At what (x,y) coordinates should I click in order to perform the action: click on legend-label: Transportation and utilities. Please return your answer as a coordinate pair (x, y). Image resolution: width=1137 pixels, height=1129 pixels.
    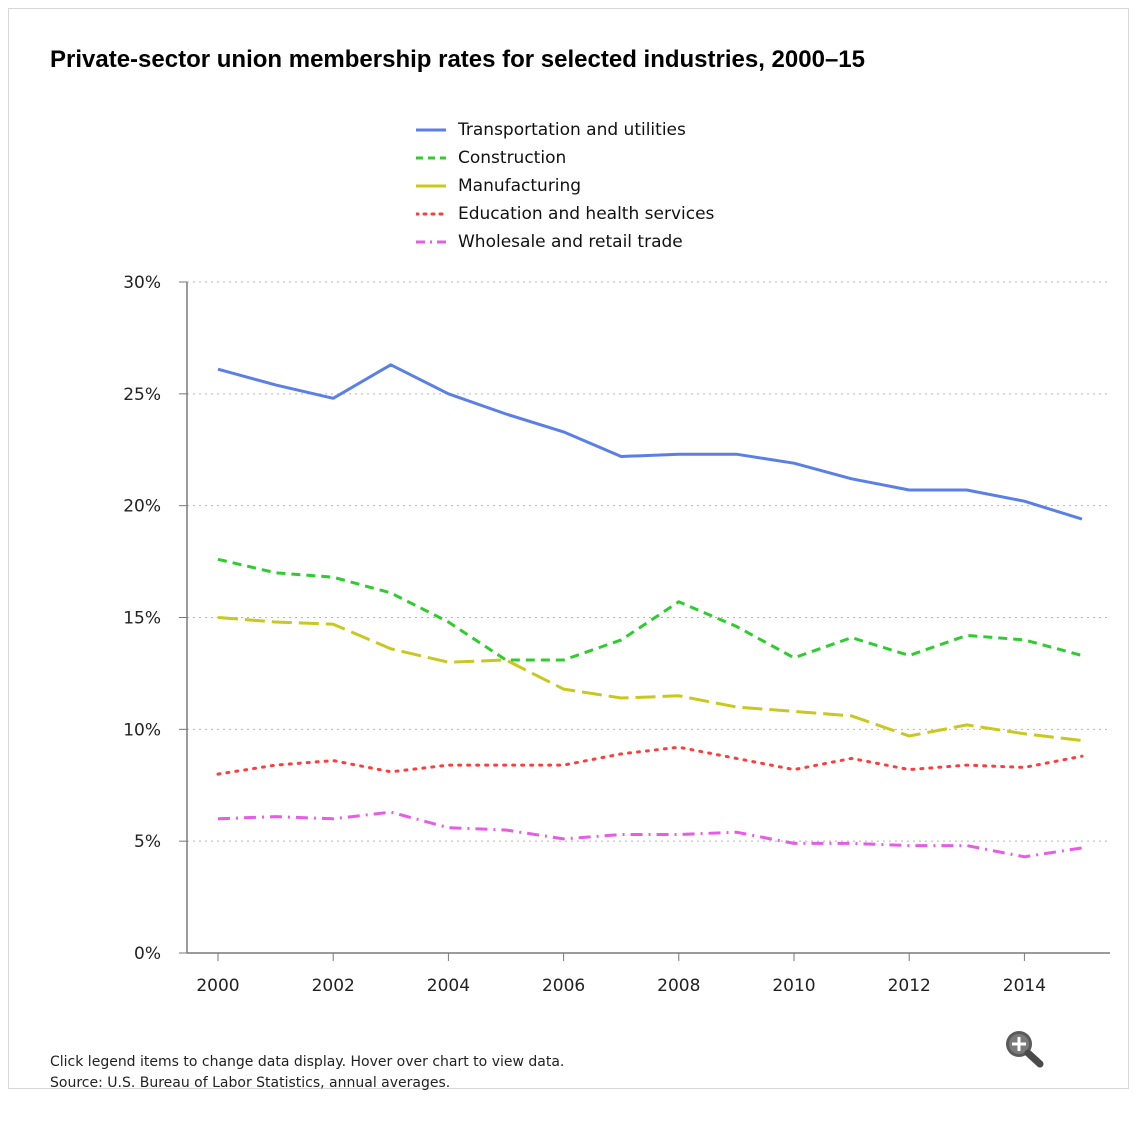
    Looking at the image, I should click on (572, 130).